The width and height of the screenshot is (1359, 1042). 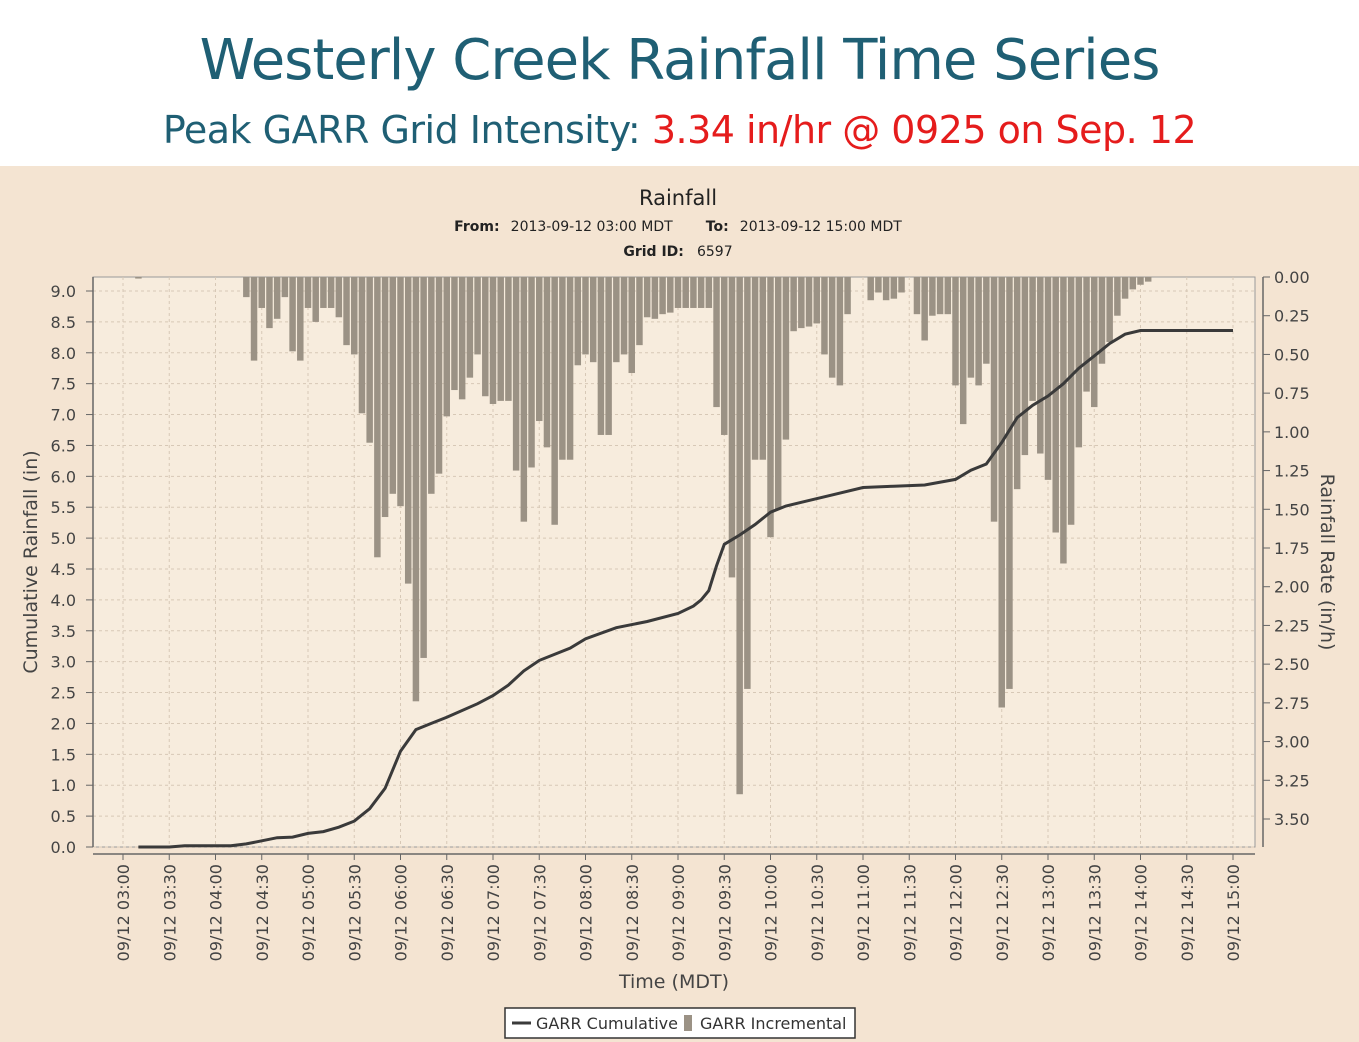 I want to click on to-value: 2013-09-12 15:00 MDT, so click(x=821, y=227).